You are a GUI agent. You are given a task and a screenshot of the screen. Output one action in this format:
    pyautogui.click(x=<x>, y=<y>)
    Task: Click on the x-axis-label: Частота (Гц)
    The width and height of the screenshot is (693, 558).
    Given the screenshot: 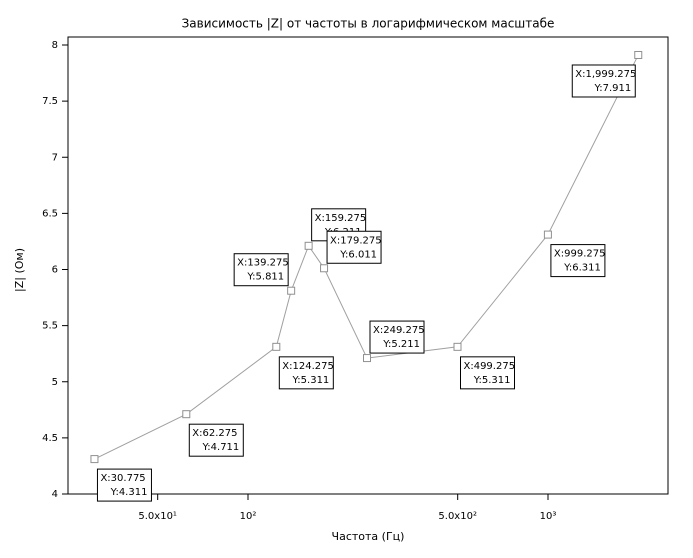 What is the action you would take?
    pyautogui.click(x=368, y=536)
    